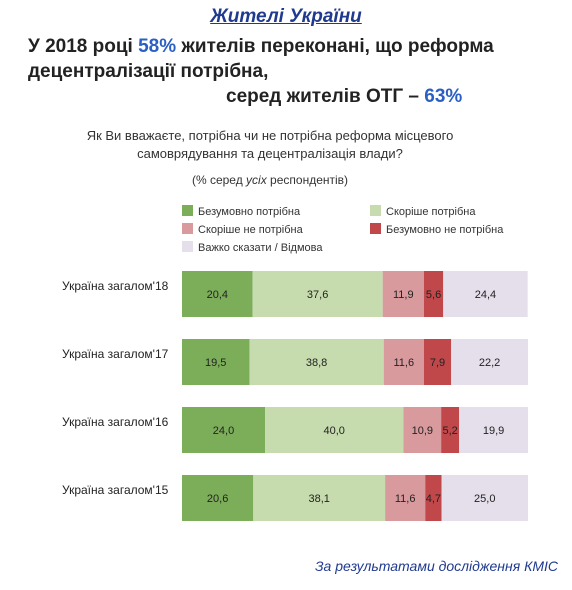 This screenshot has height=590, width=572. What do you see at coordinates (250, 230) in the screenshot?
I see `legend-label: Скоріше не потрібна` at bounding box center [250, 230].